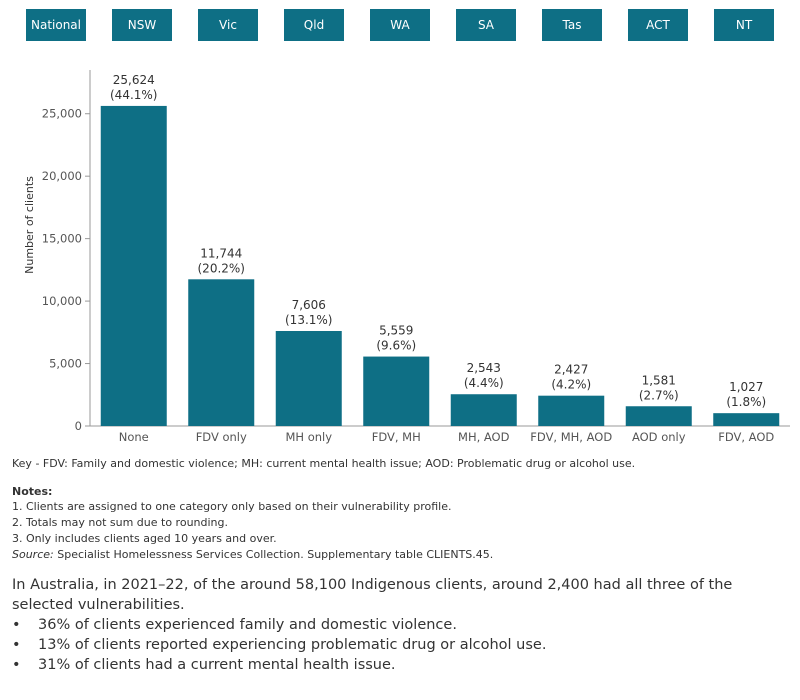  I want to click on tab-sa: SA, so click(486, 25).